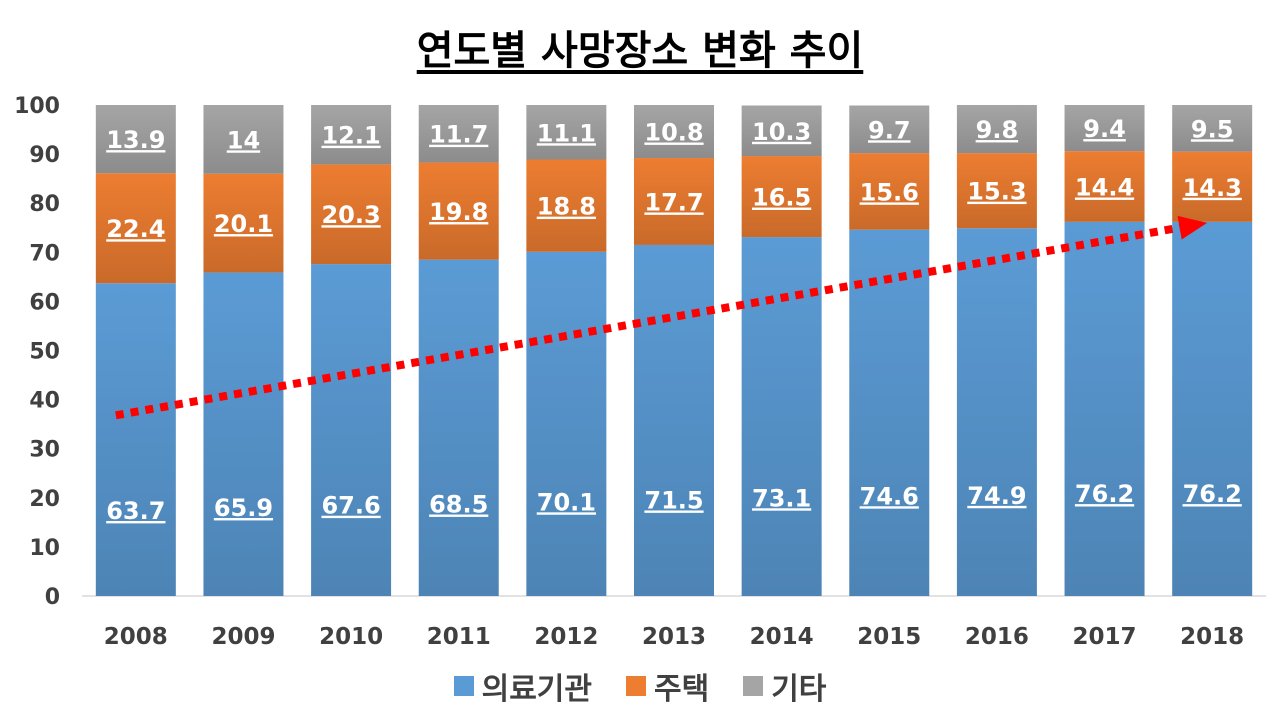 This screenshot has width=1280, height=720. I want to click on x-tick-label: 2015, so click(889, 637).